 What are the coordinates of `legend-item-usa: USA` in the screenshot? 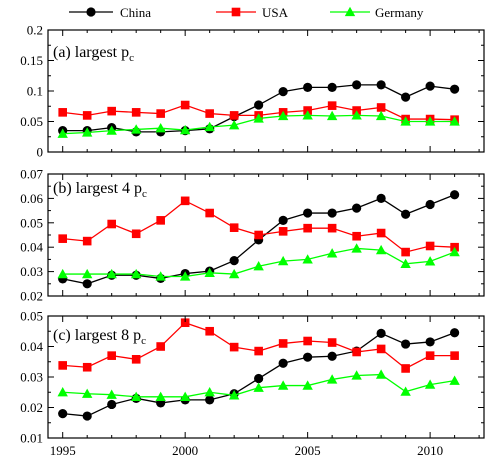 It's located at (252, 12).